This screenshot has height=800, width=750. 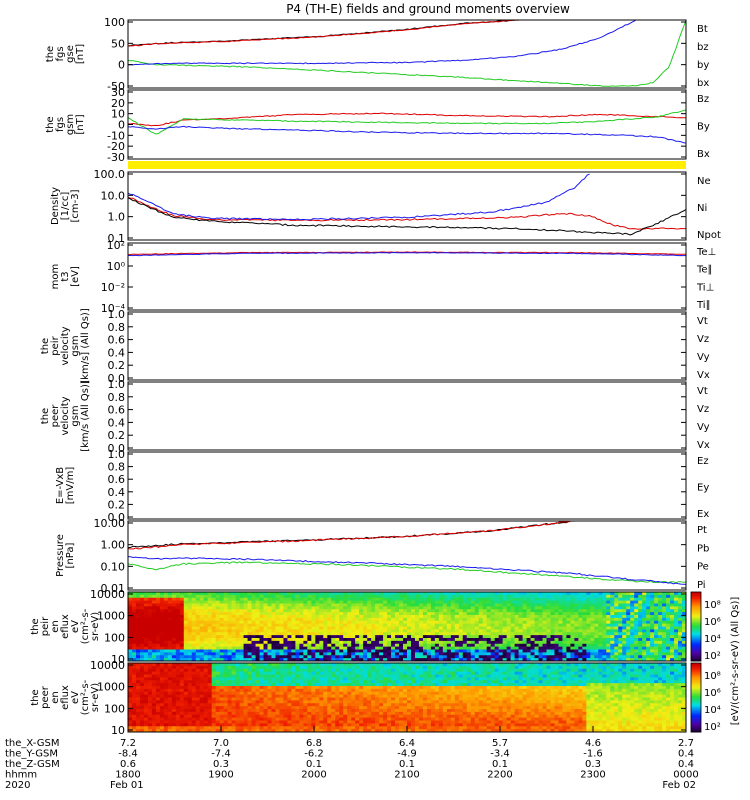 What do you see at coordinates (407, 485) in the screenshot?
I see `panel-frame` at bounding box center [407, 485].